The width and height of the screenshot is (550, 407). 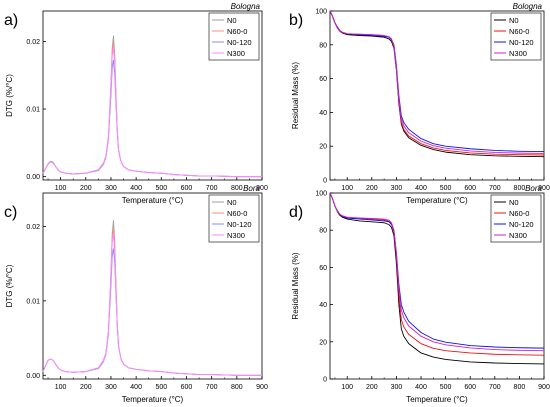 I want to click on panel-label: d), so click(x=296, y=212).